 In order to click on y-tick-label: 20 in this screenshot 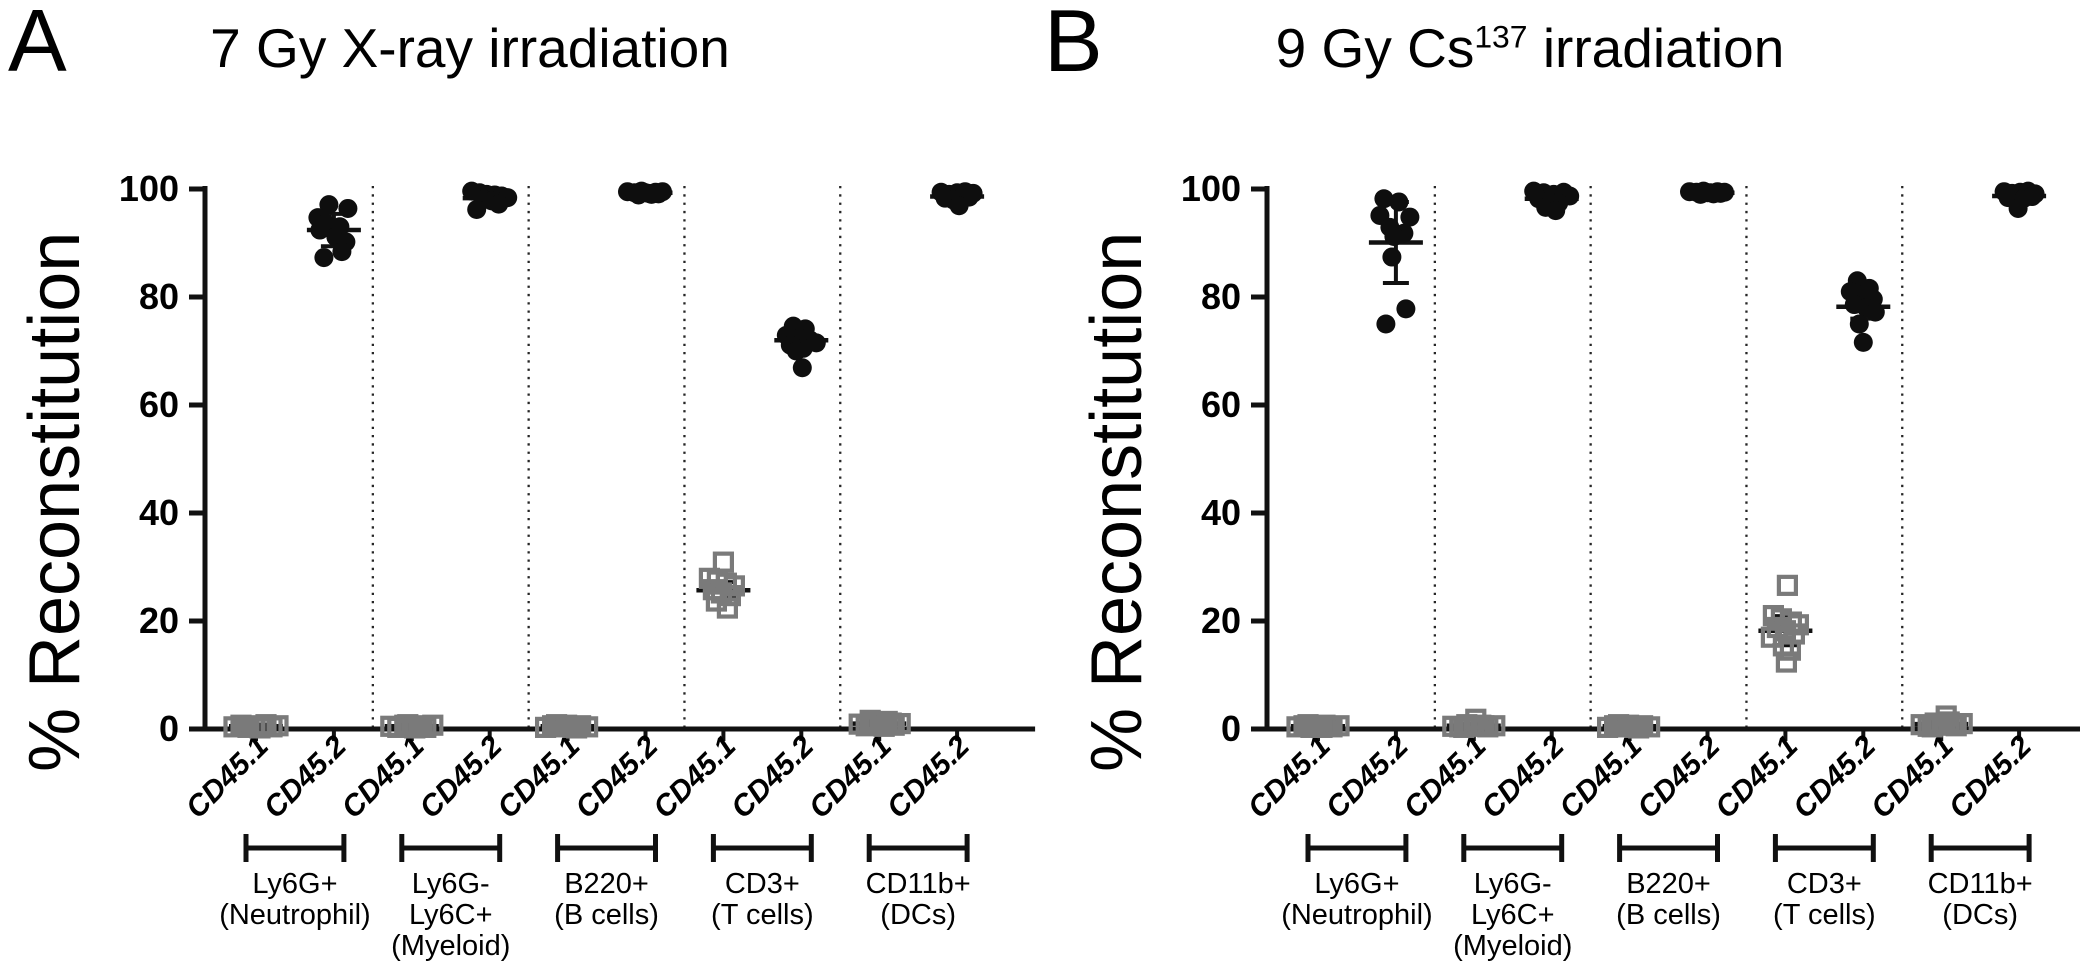, I will do `click(1221, 620)`.